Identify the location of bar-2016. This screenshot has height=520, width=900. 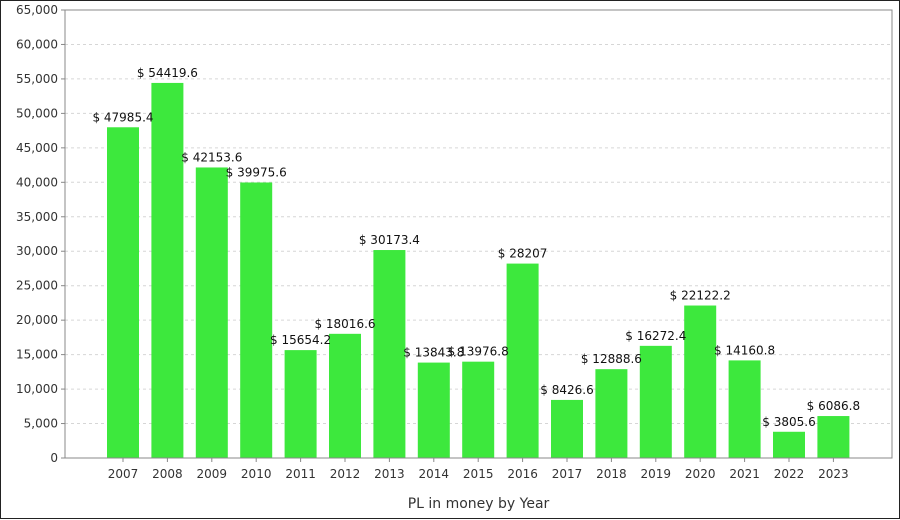
(522, 360).